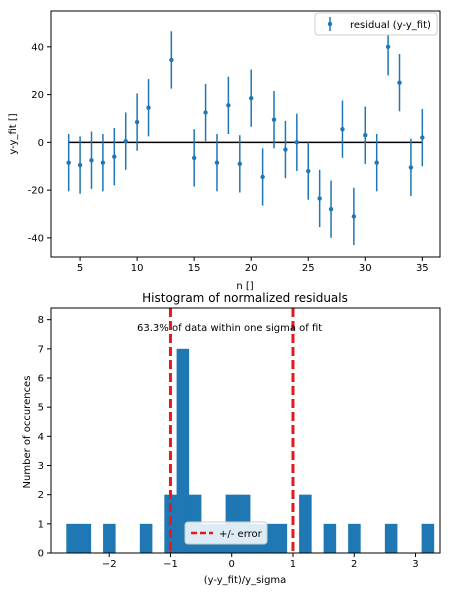 The height and width of the screenshot is (593, 451). I want to click on legend-error-label: +/- error, so click(241, 534).